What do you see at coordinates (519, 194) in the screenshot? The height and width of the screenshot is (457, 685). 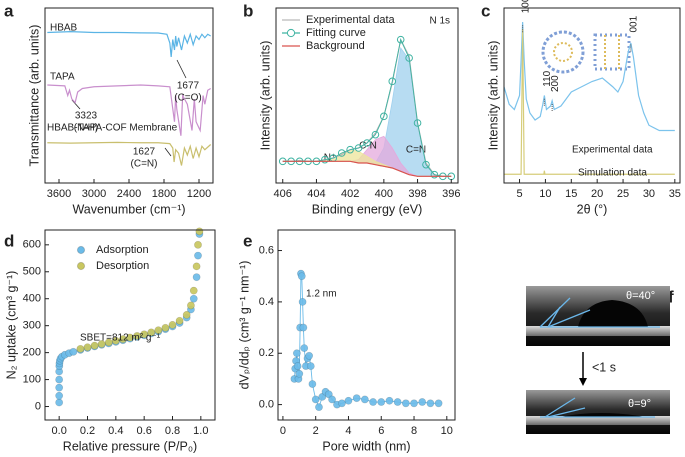 I see `x-tick-label: 5` at bounding box center [519, 194].